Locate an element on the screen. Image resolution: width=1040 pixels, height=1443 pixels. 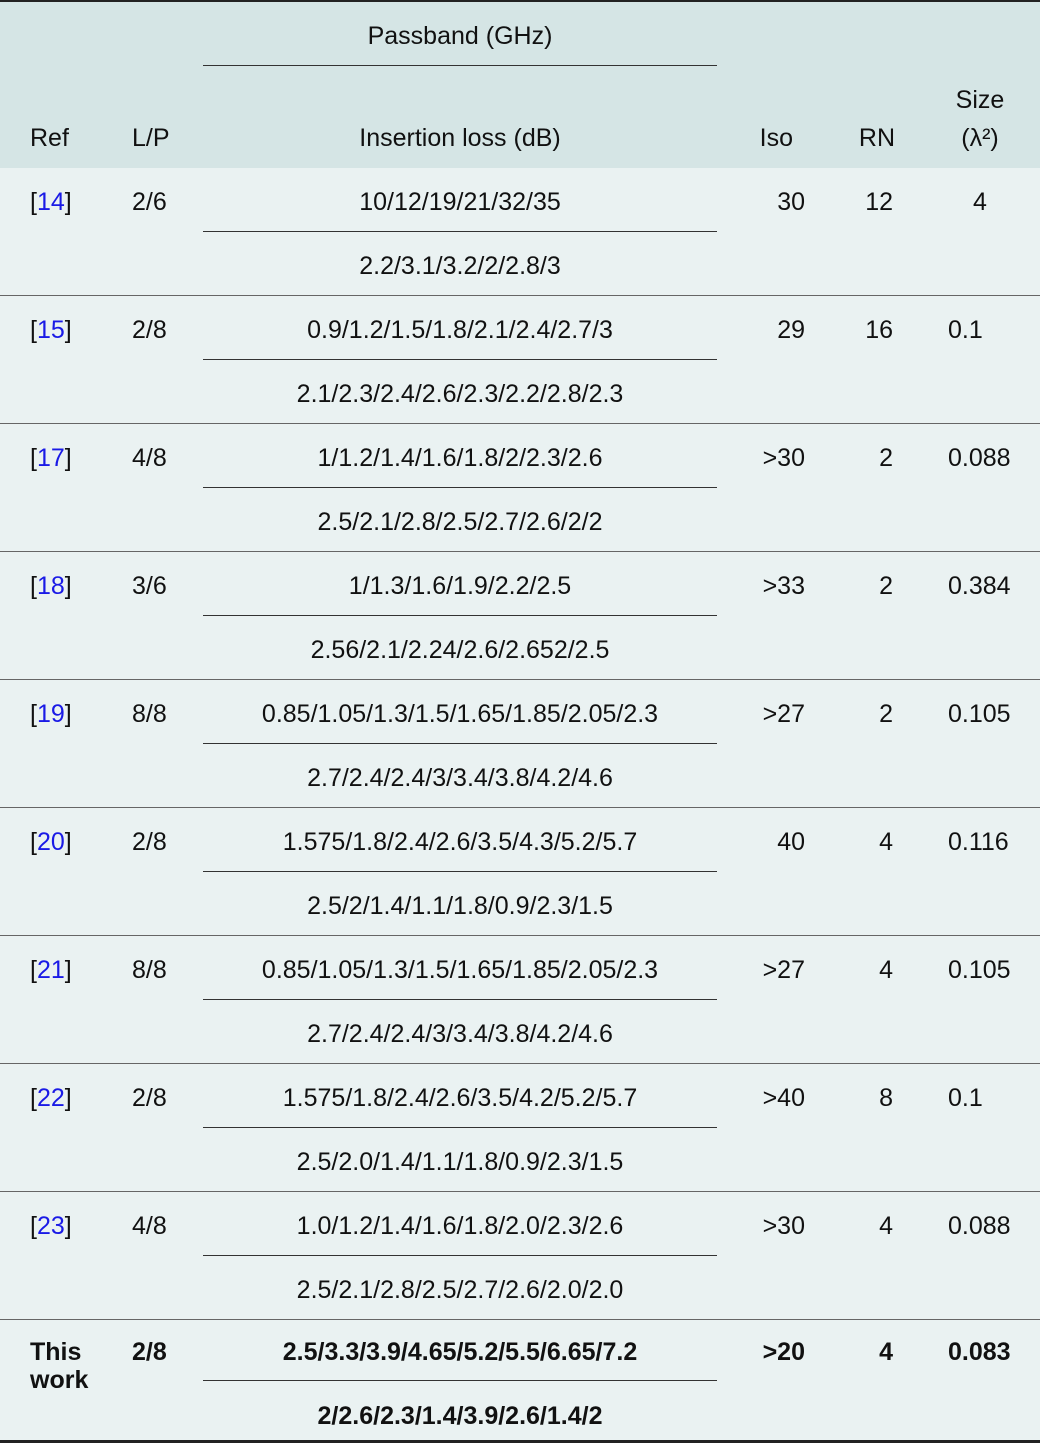
ref-link: 19 is located at coordinates (50, 714).